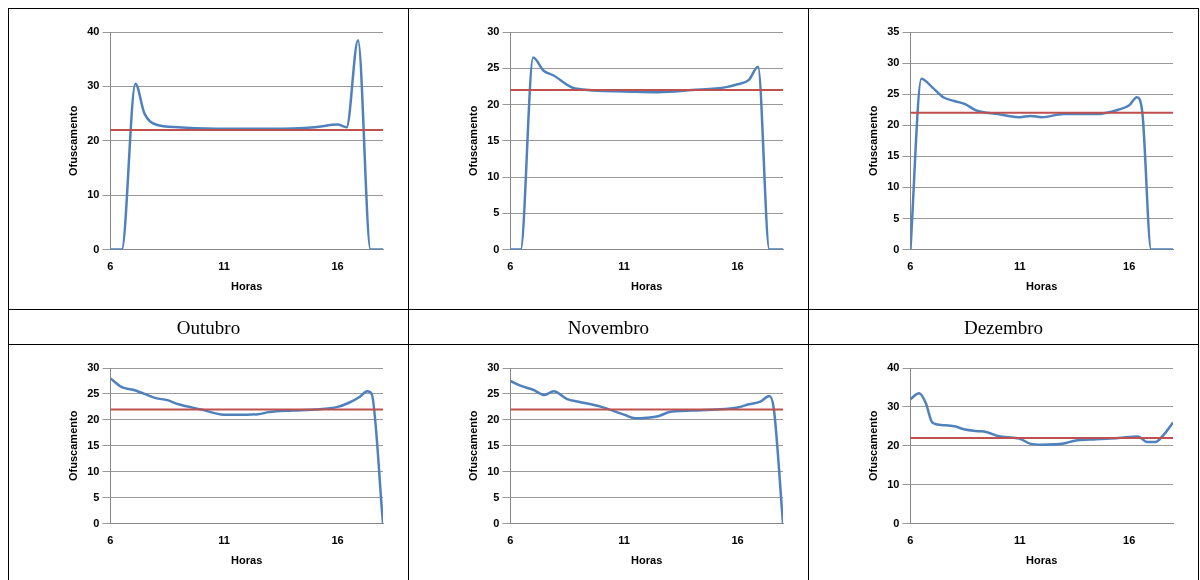 This screenshot has width=1200, height=580. Describe the element at coordinates (208, 327) in the screenshot. I see `text: Outubro` at that location.